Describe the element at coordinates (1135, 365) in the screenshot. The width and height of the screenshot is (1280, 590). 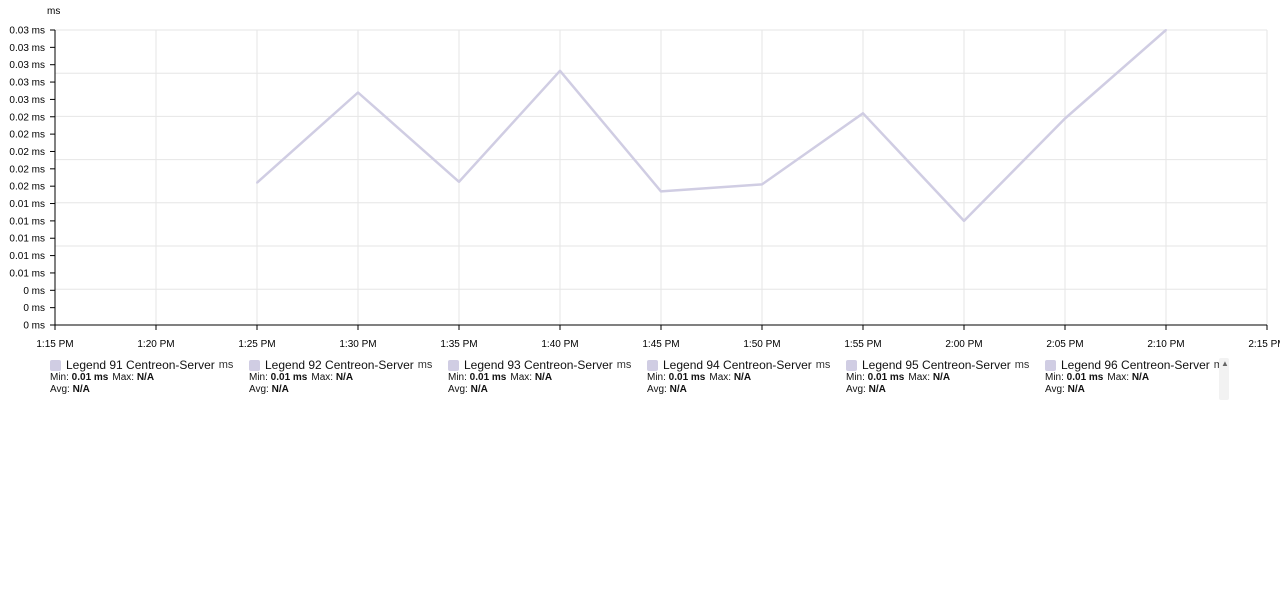
I see `legend-item-name: Legend 96 Centreon-Server` at that location.